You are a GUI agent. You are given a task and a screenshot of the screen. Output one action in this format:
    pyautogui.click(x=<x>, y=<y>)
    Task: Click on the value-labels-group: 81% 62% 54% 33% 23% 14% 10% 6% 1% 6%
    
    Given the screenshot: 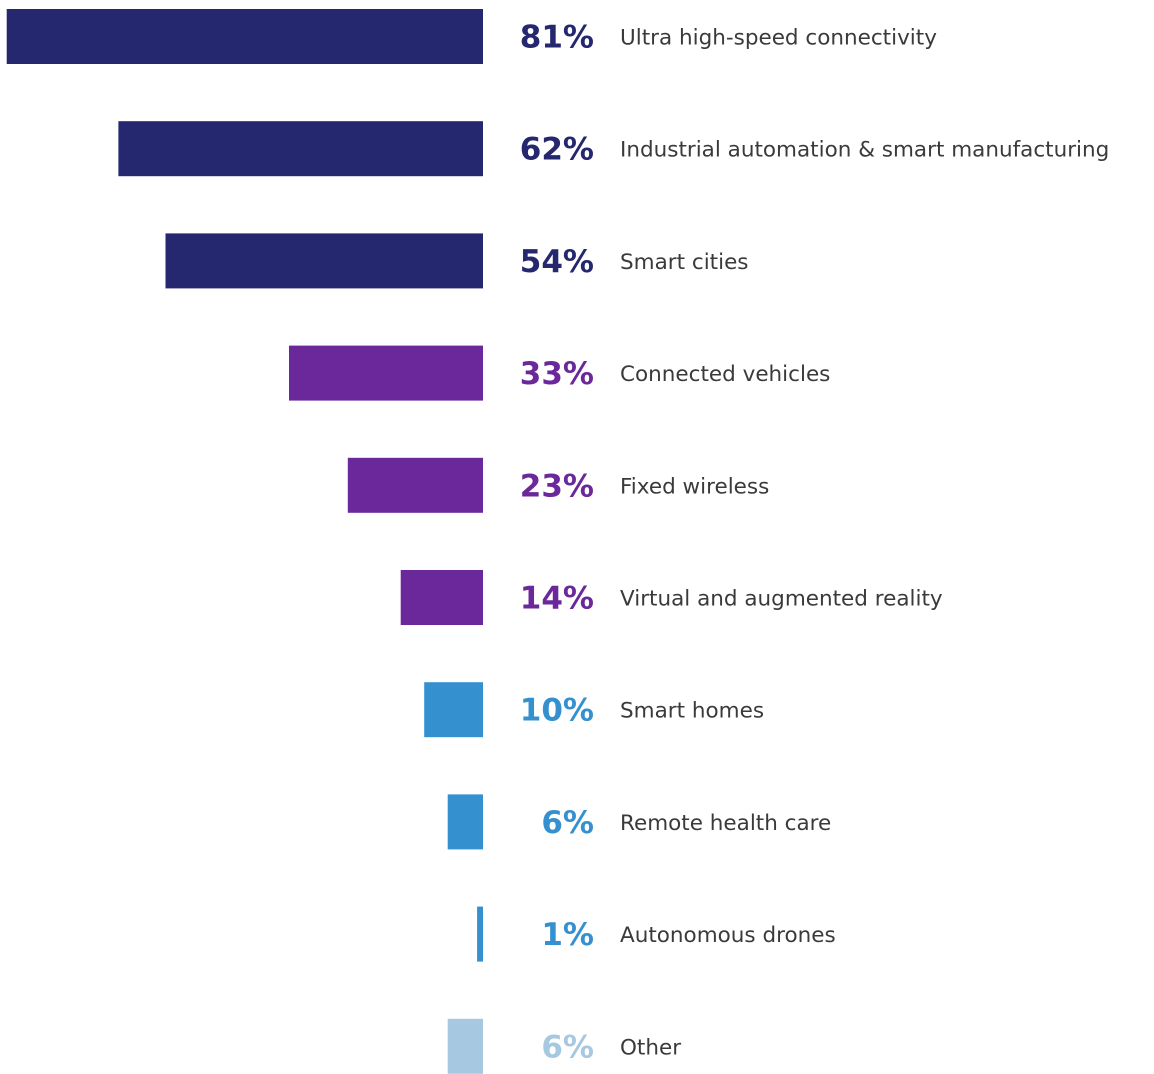 What is the action you would take?
    pyautogui.click(x=557, y=543)
    